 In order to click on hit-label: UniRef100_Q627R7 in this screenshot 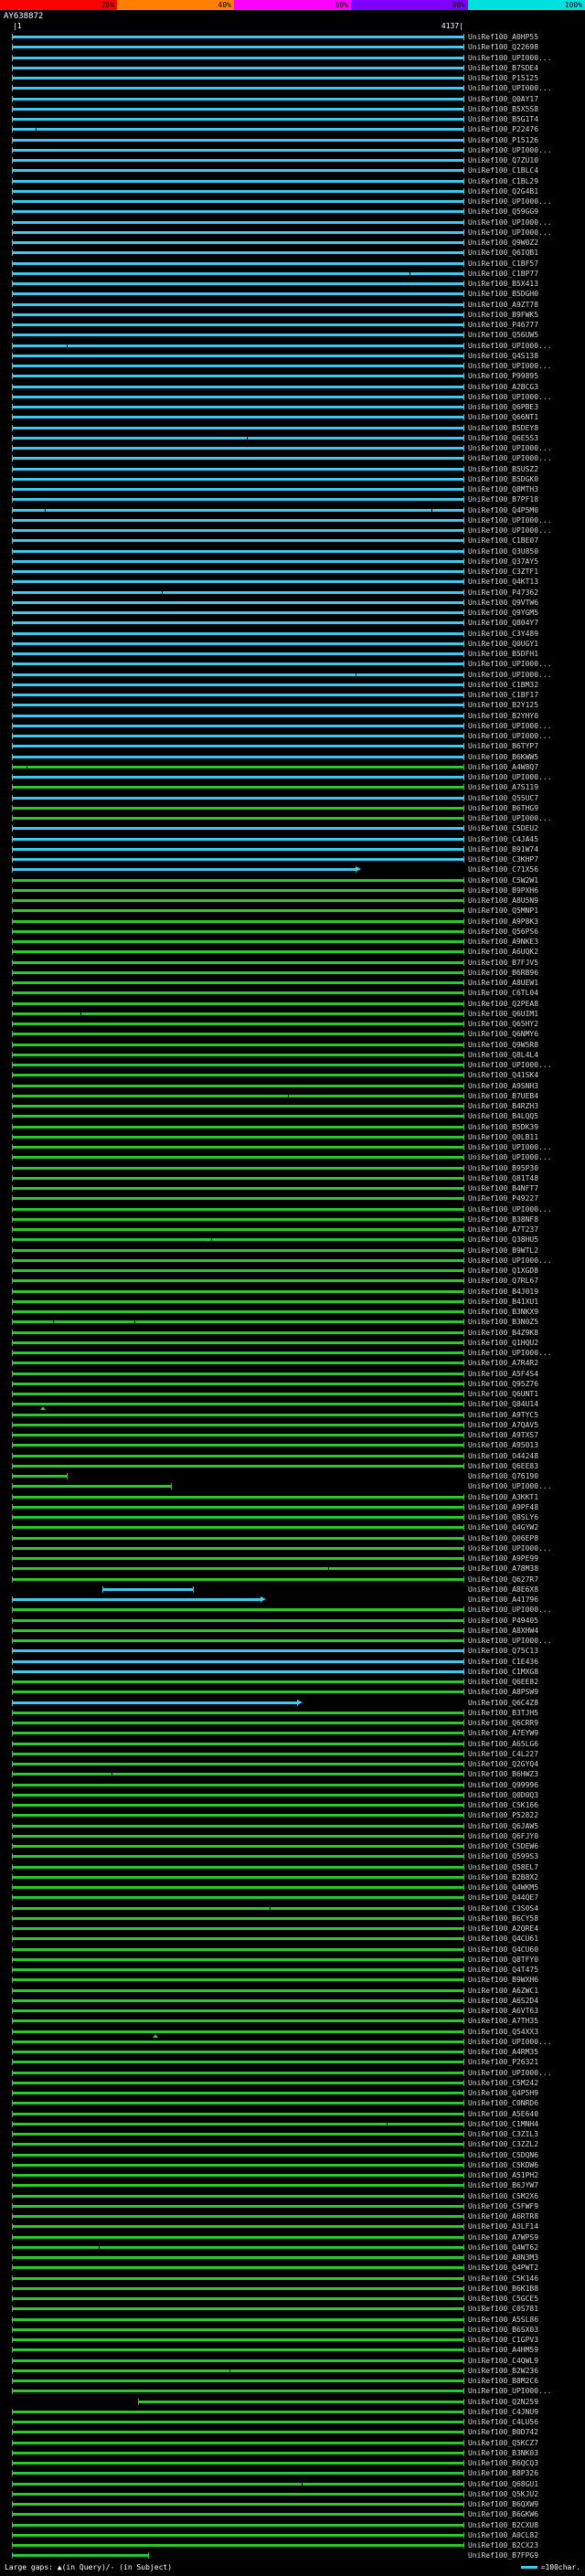, I will do `click(504, 1579)`.